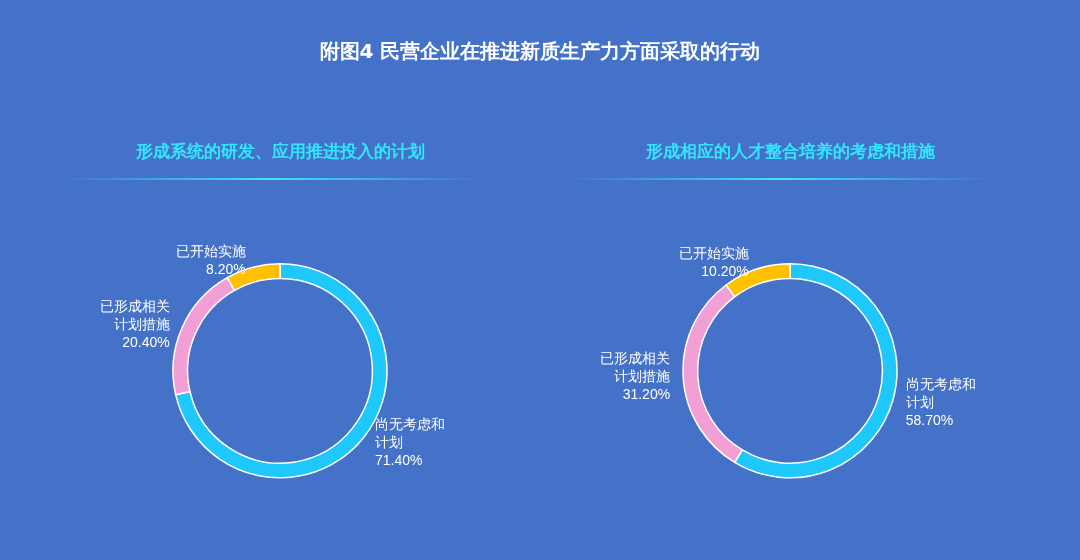 The width and height of the screenshot is (1080, 560). Describe the element at coordinates (725, 270) in the screenshot. I see `data-label: 10.20%` at that location.